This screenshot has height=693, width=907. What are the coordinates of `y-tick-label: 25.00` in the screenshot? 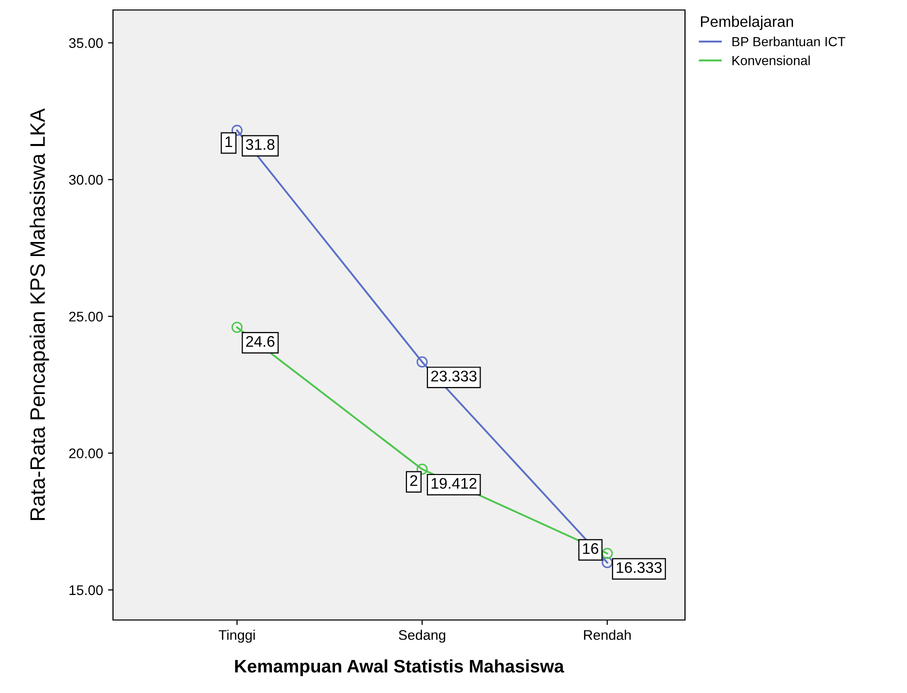 It's located at (86, 317).